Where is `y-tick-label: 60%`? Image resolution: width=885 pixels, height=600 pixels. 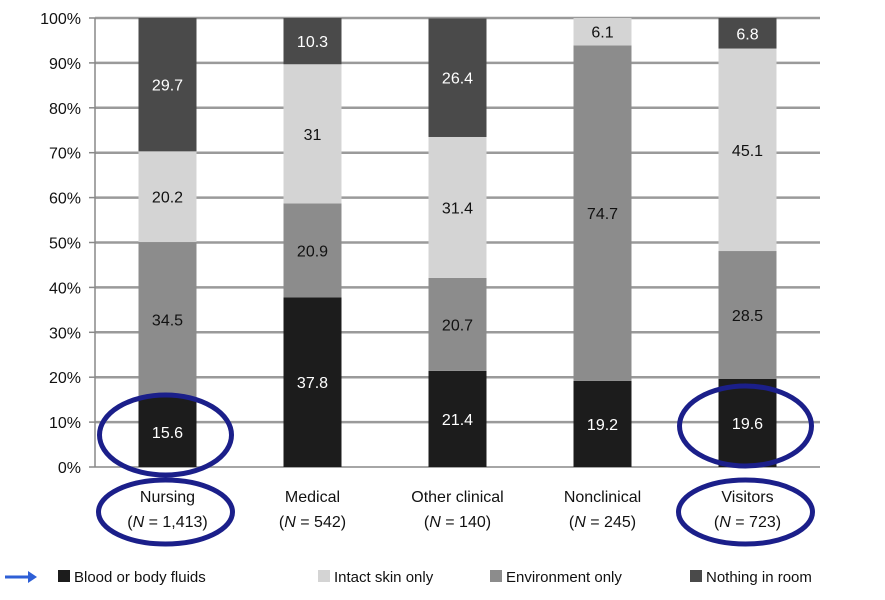 y-tick-label: 60% is located at coordinates (65, 199).